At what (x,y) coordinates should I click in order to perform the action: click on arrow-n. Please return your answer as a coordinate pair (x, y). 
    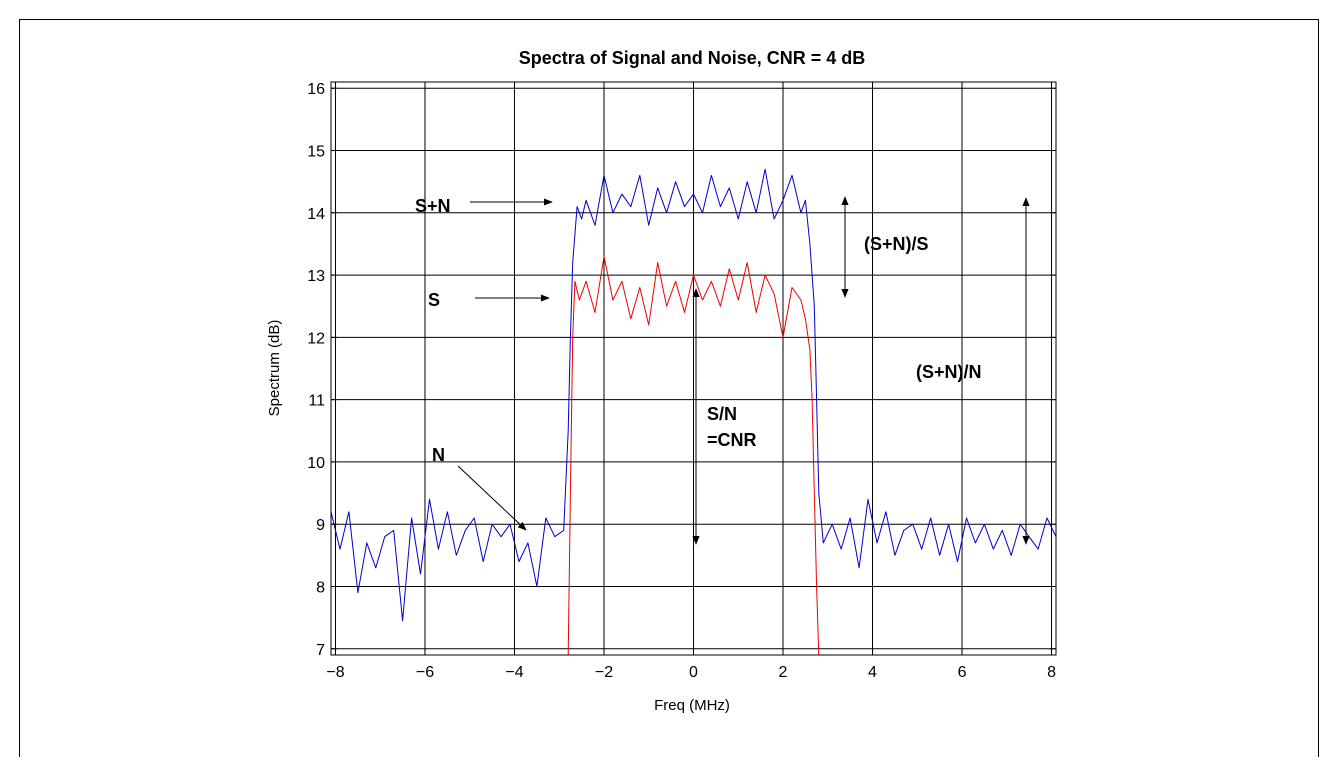
    Looking at the image, I should click on (492, 498).